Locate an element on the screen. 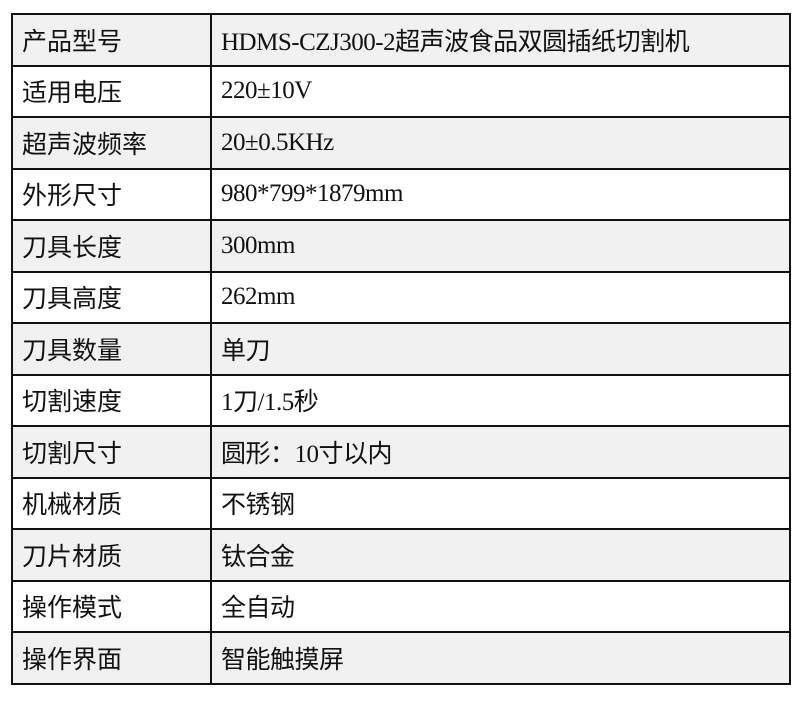 Image resolution: width=800 pixels, height=725 pixels. spec-value: 300mm is located at coordinates (500, 246).